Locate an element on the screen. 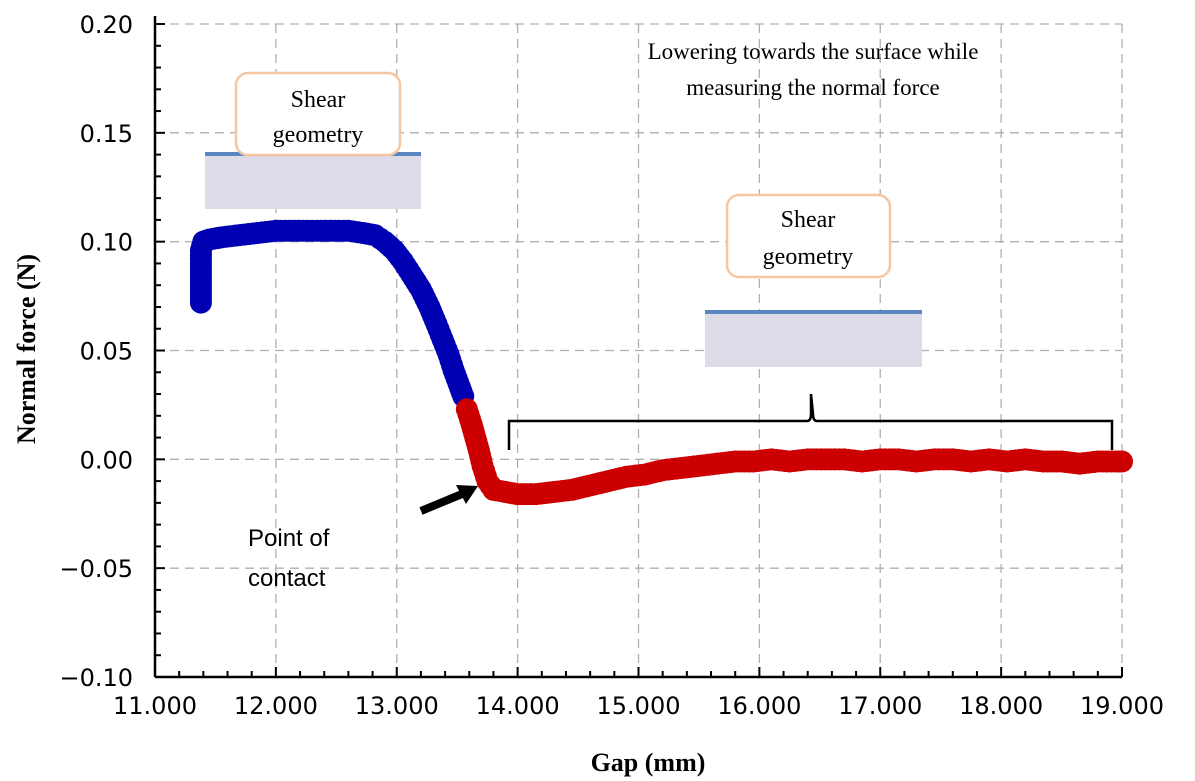 The image size is (1195, 781). geometry-illustration-1: Shear geometry is located at coordinates (313, 140).